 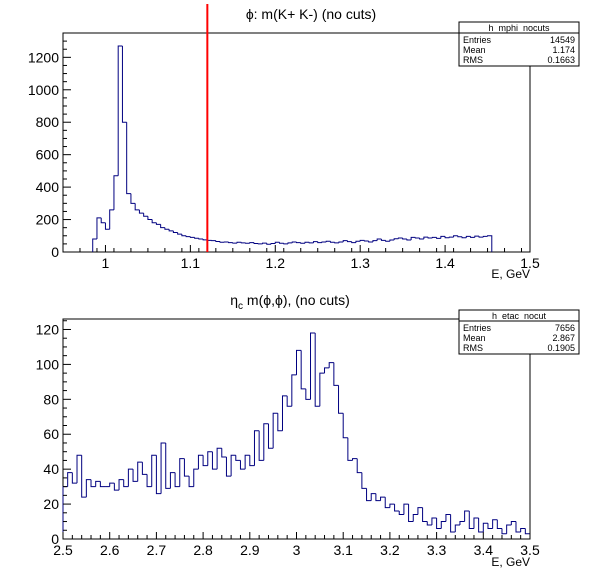 What do you see at coordinates (51, 469) in the screenshot?
I see `y-tick-label: 40` at bounding box center [51, 469].